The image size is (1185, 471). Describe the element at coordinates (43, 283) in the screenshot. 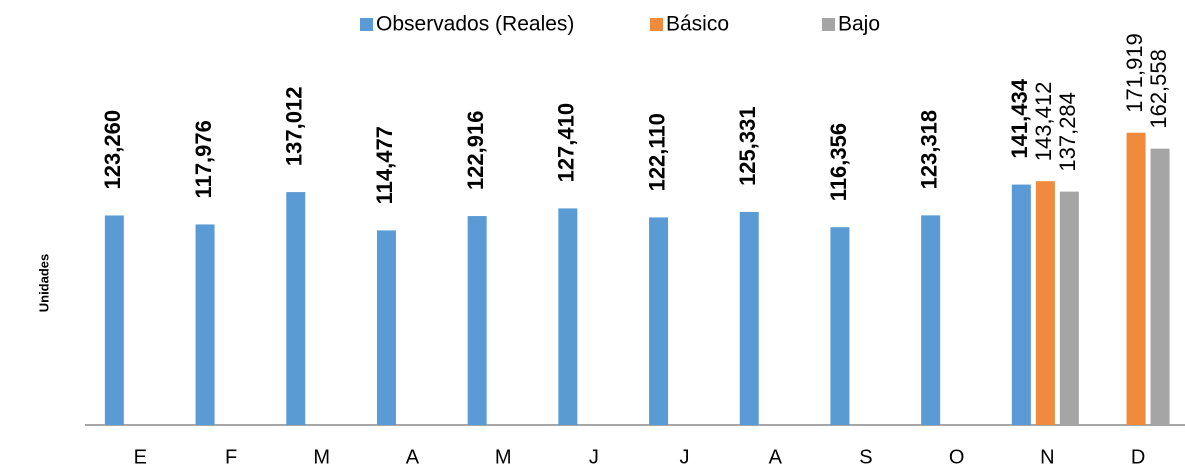

I see `y-axis-label: Unidades` at that location.